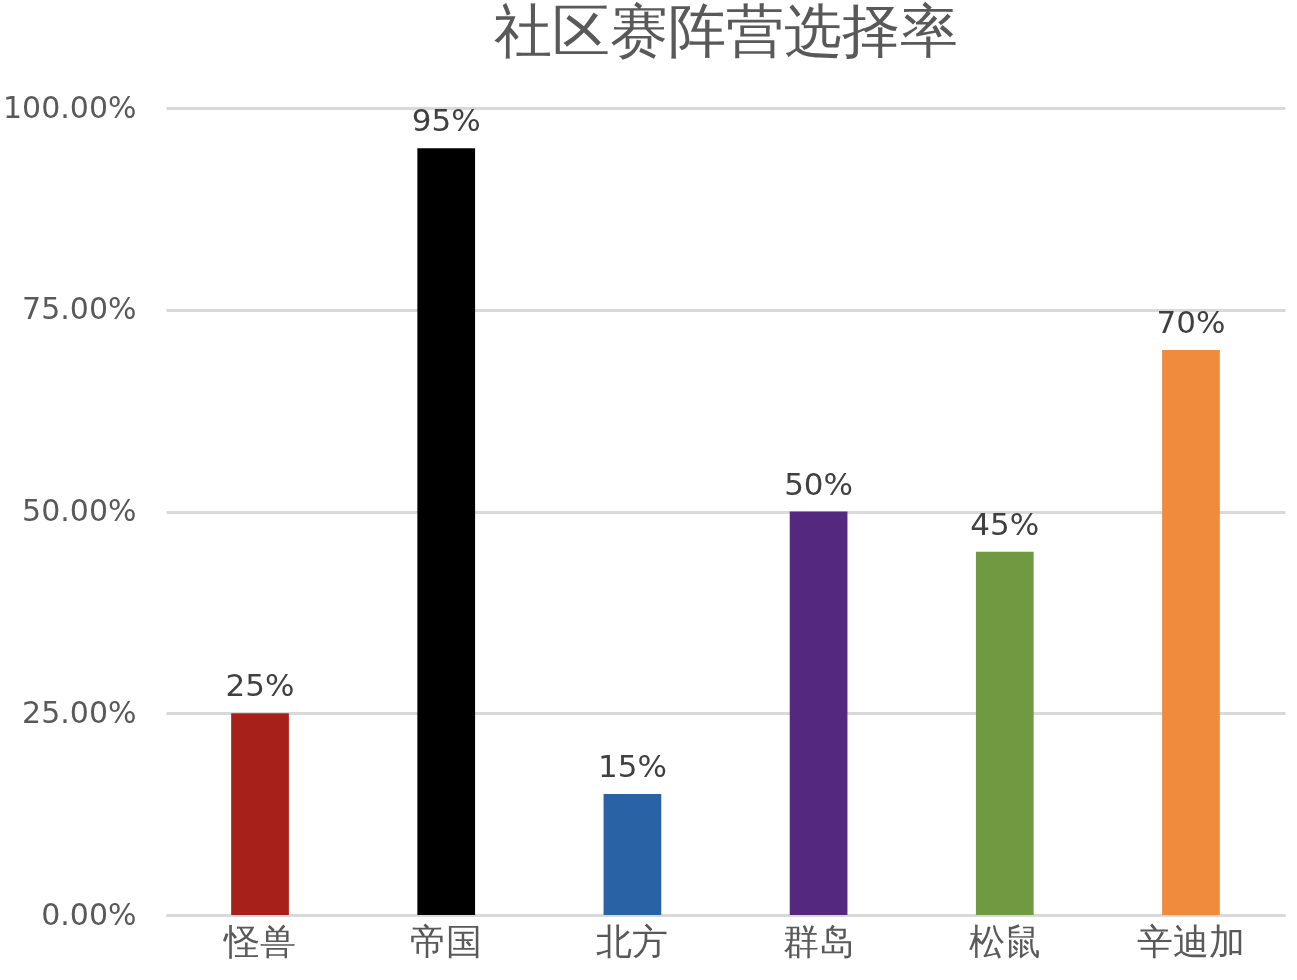 The width and height of the screenshot is (1297, 980). What do you see at coordinates (818, 941) in the screenshot?
I see `x-tick-label: 群岛` at bounding box center [818, 941].